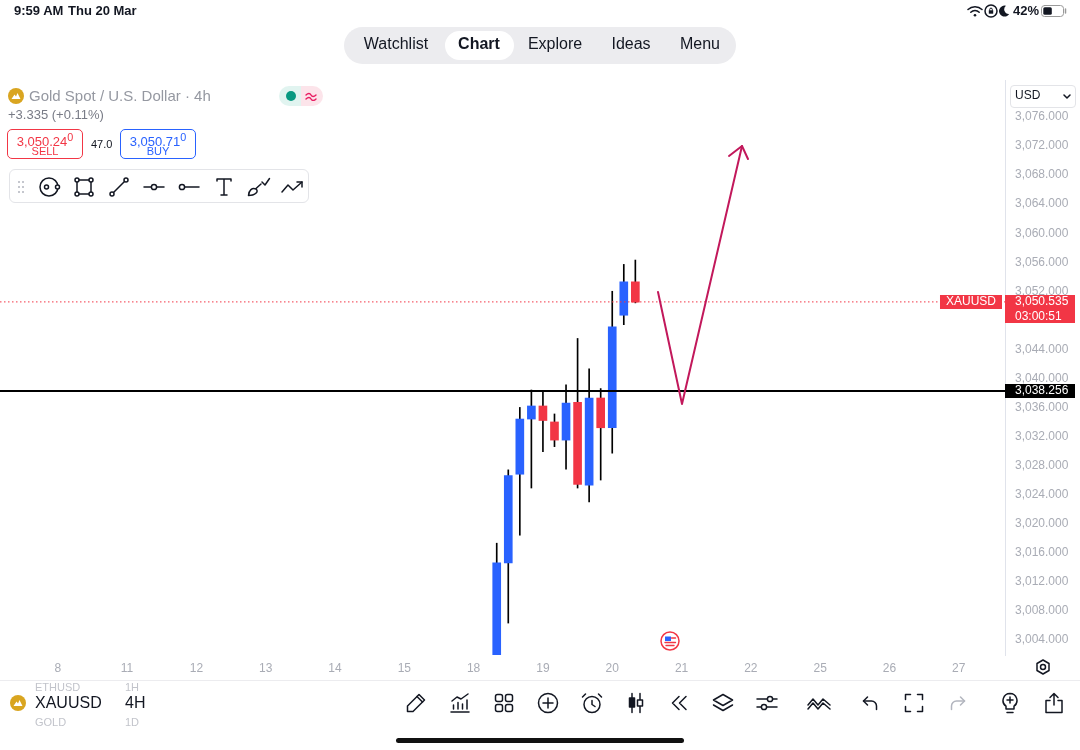 This screenshot has height=750, width=1080. I want to click on text: ETHUSD, so click(58, 687).